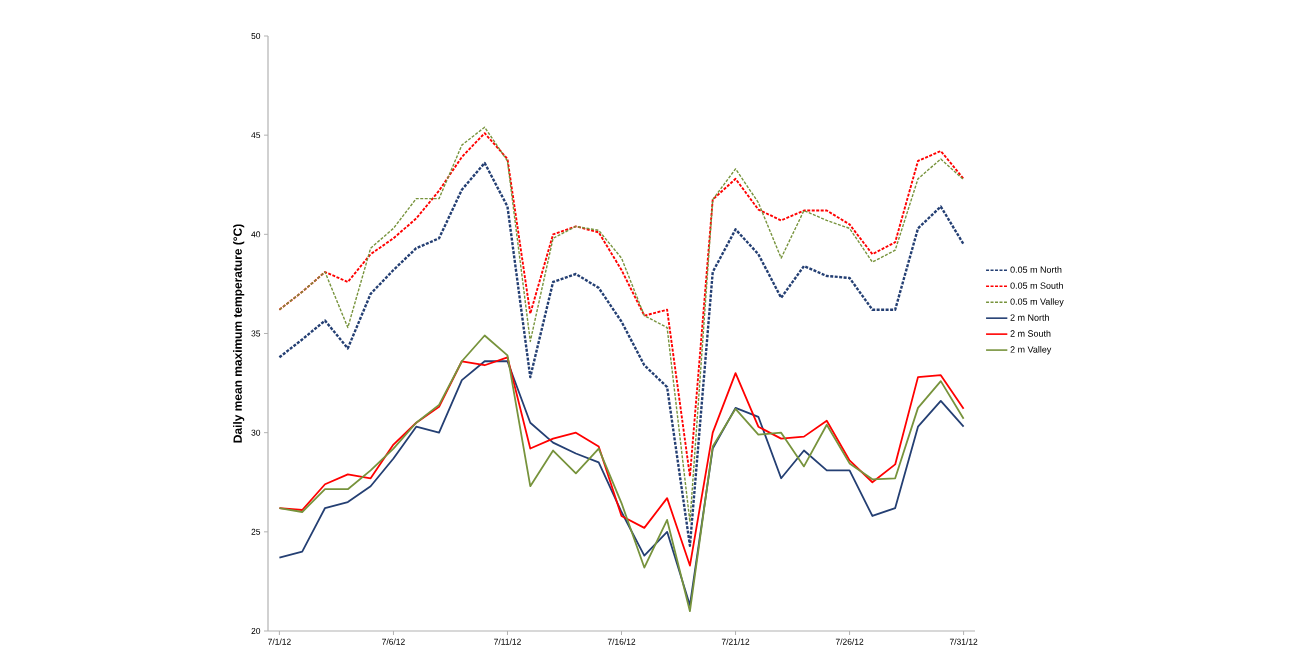 The width and height of the screenshot is (1290, 656). What do you see at coordinates (279, 641) in the screenshot?
I see `x-tick-label: 7/1/12` at bounding box center [279, 641].